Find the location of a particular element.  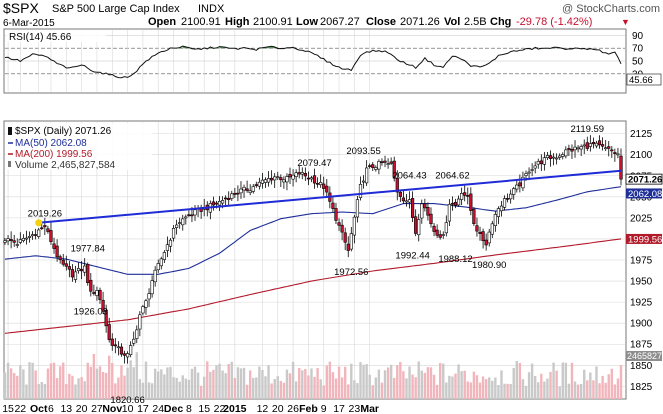

price-tick-label: 2125 is located at coordinates (641, 134).